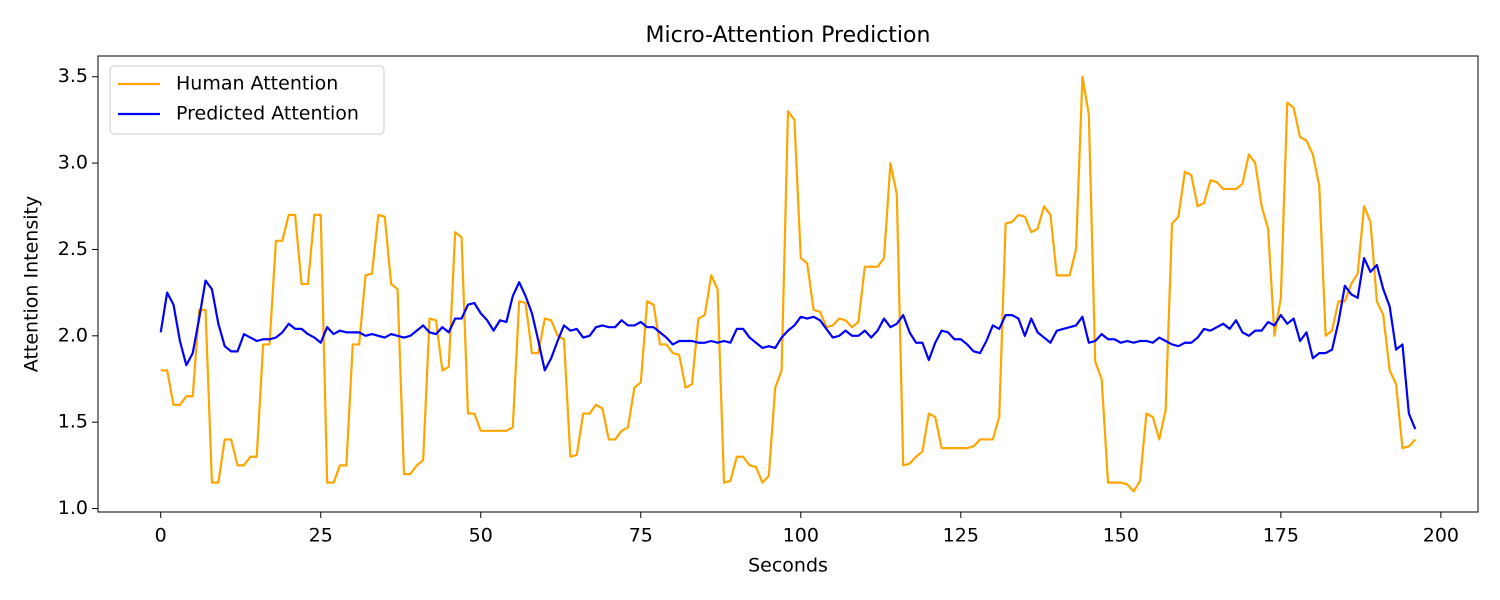  I want to click on y-tick-label: 3.0, so click(73, 163).